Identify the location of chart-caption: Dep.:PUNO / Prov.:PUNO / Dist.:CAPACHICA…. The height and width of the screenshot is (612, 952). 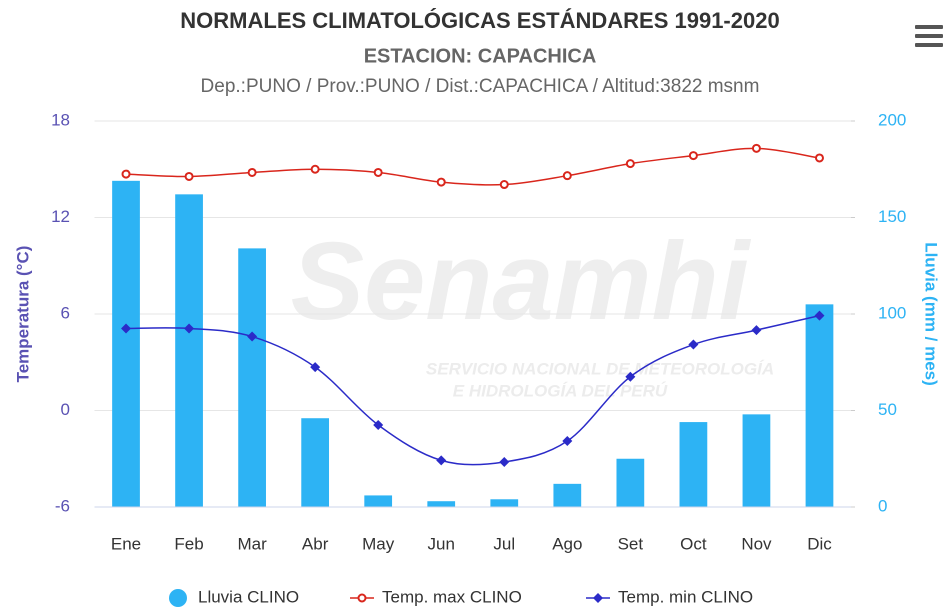
(480, 86).